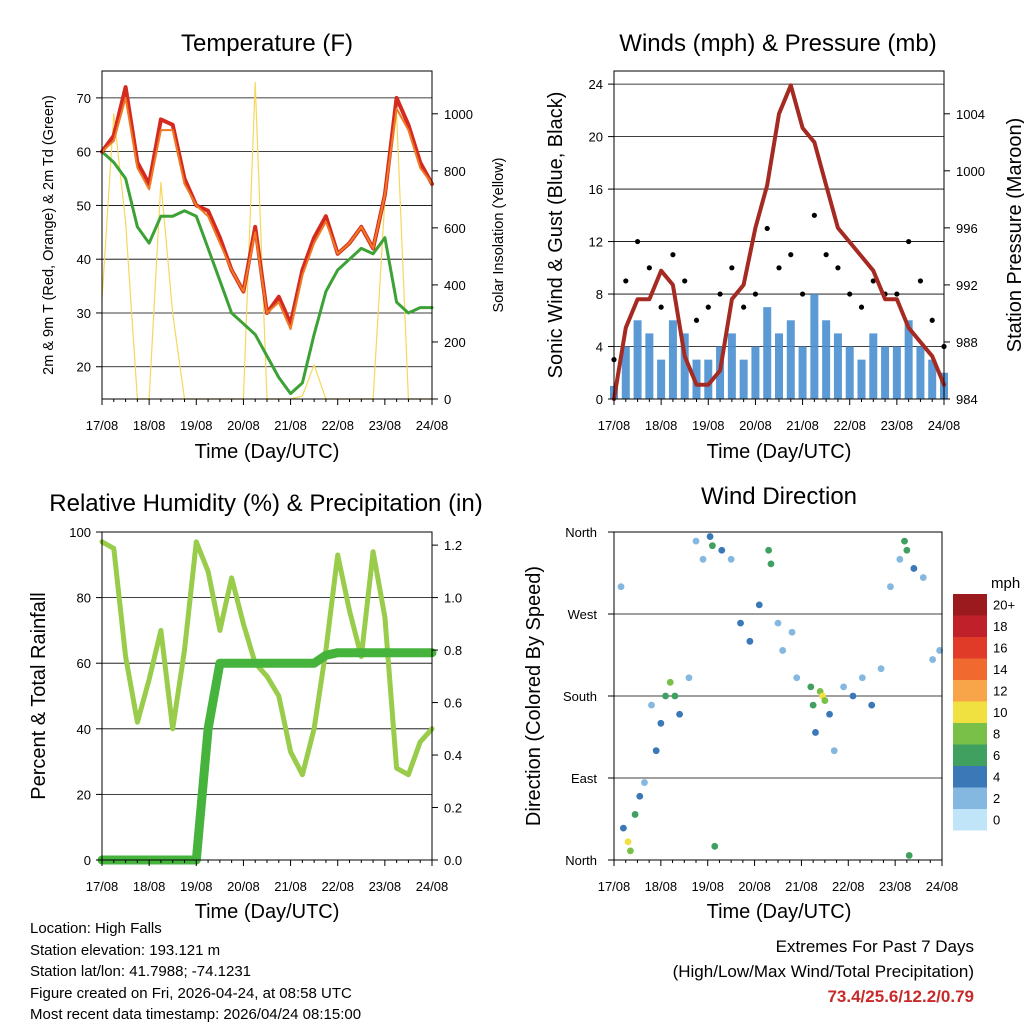  I want to click on y2-tick-label: 800, so click(455, 171).